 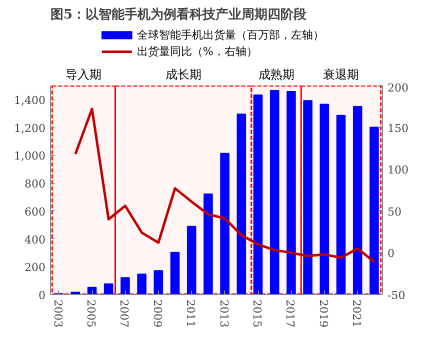 I want to click on band-label: 成熟期, so click(x=276, y=74).